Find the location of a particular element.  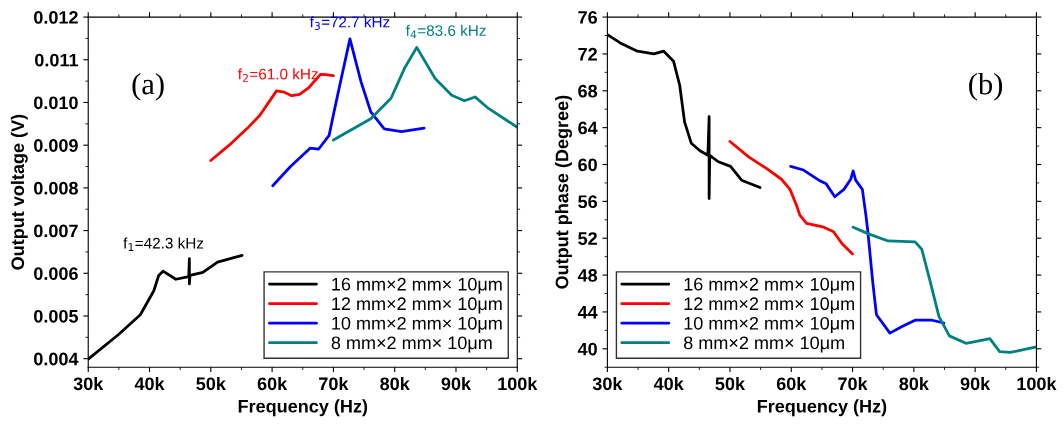

y-tick-label: 52 is located at coordinates (587, 238).